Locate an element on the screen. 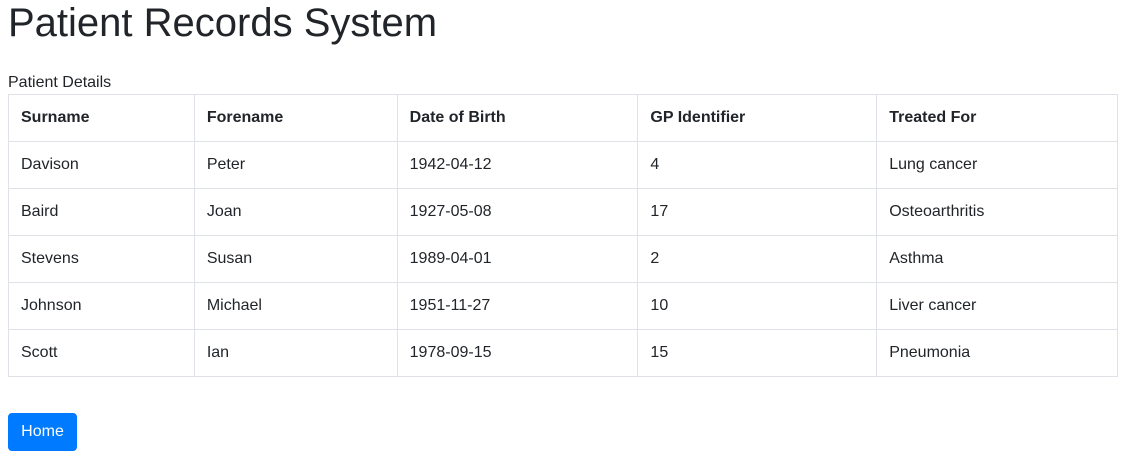  table-row: Stevens Susan 1989-04-01 2 Asthma is located at coordinates (563, 259).